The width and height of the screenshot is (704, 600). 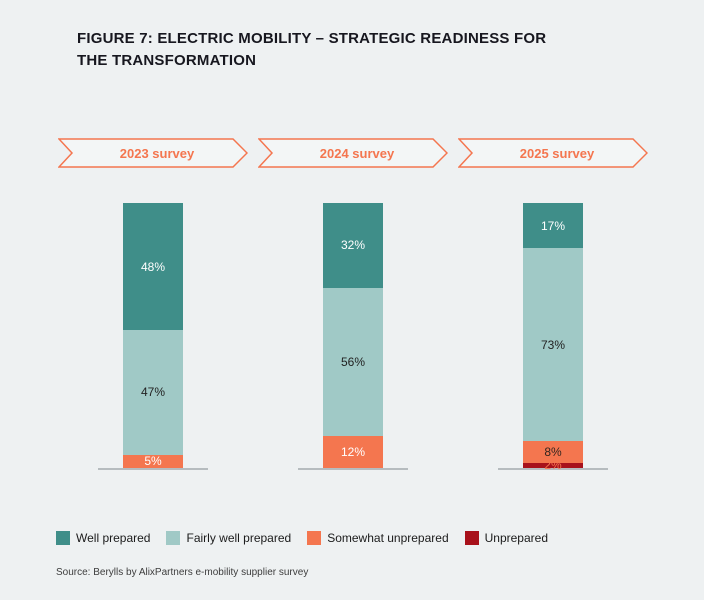 I want to click on legend-item: Fairly well prepared, so click(x=228, y=538).